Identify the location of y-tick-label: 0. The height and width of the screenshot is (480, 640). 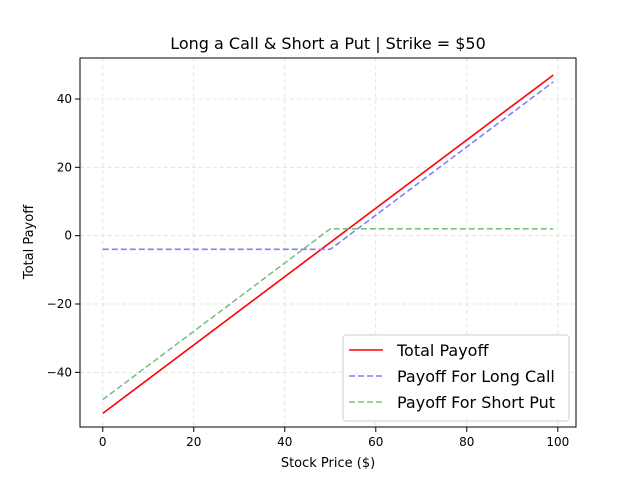
(68, 236).